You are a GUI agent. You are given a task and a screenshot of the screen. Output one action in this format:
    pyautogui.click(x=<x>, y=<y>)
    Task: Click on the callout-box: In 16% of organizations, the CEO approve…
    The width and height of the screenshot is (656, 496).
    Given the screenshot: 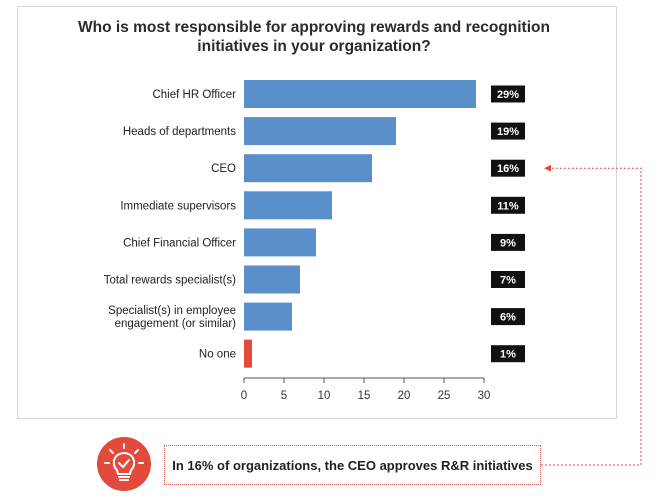 What is the action you would take?
    pyautogui.click(x=352, y=465)
    